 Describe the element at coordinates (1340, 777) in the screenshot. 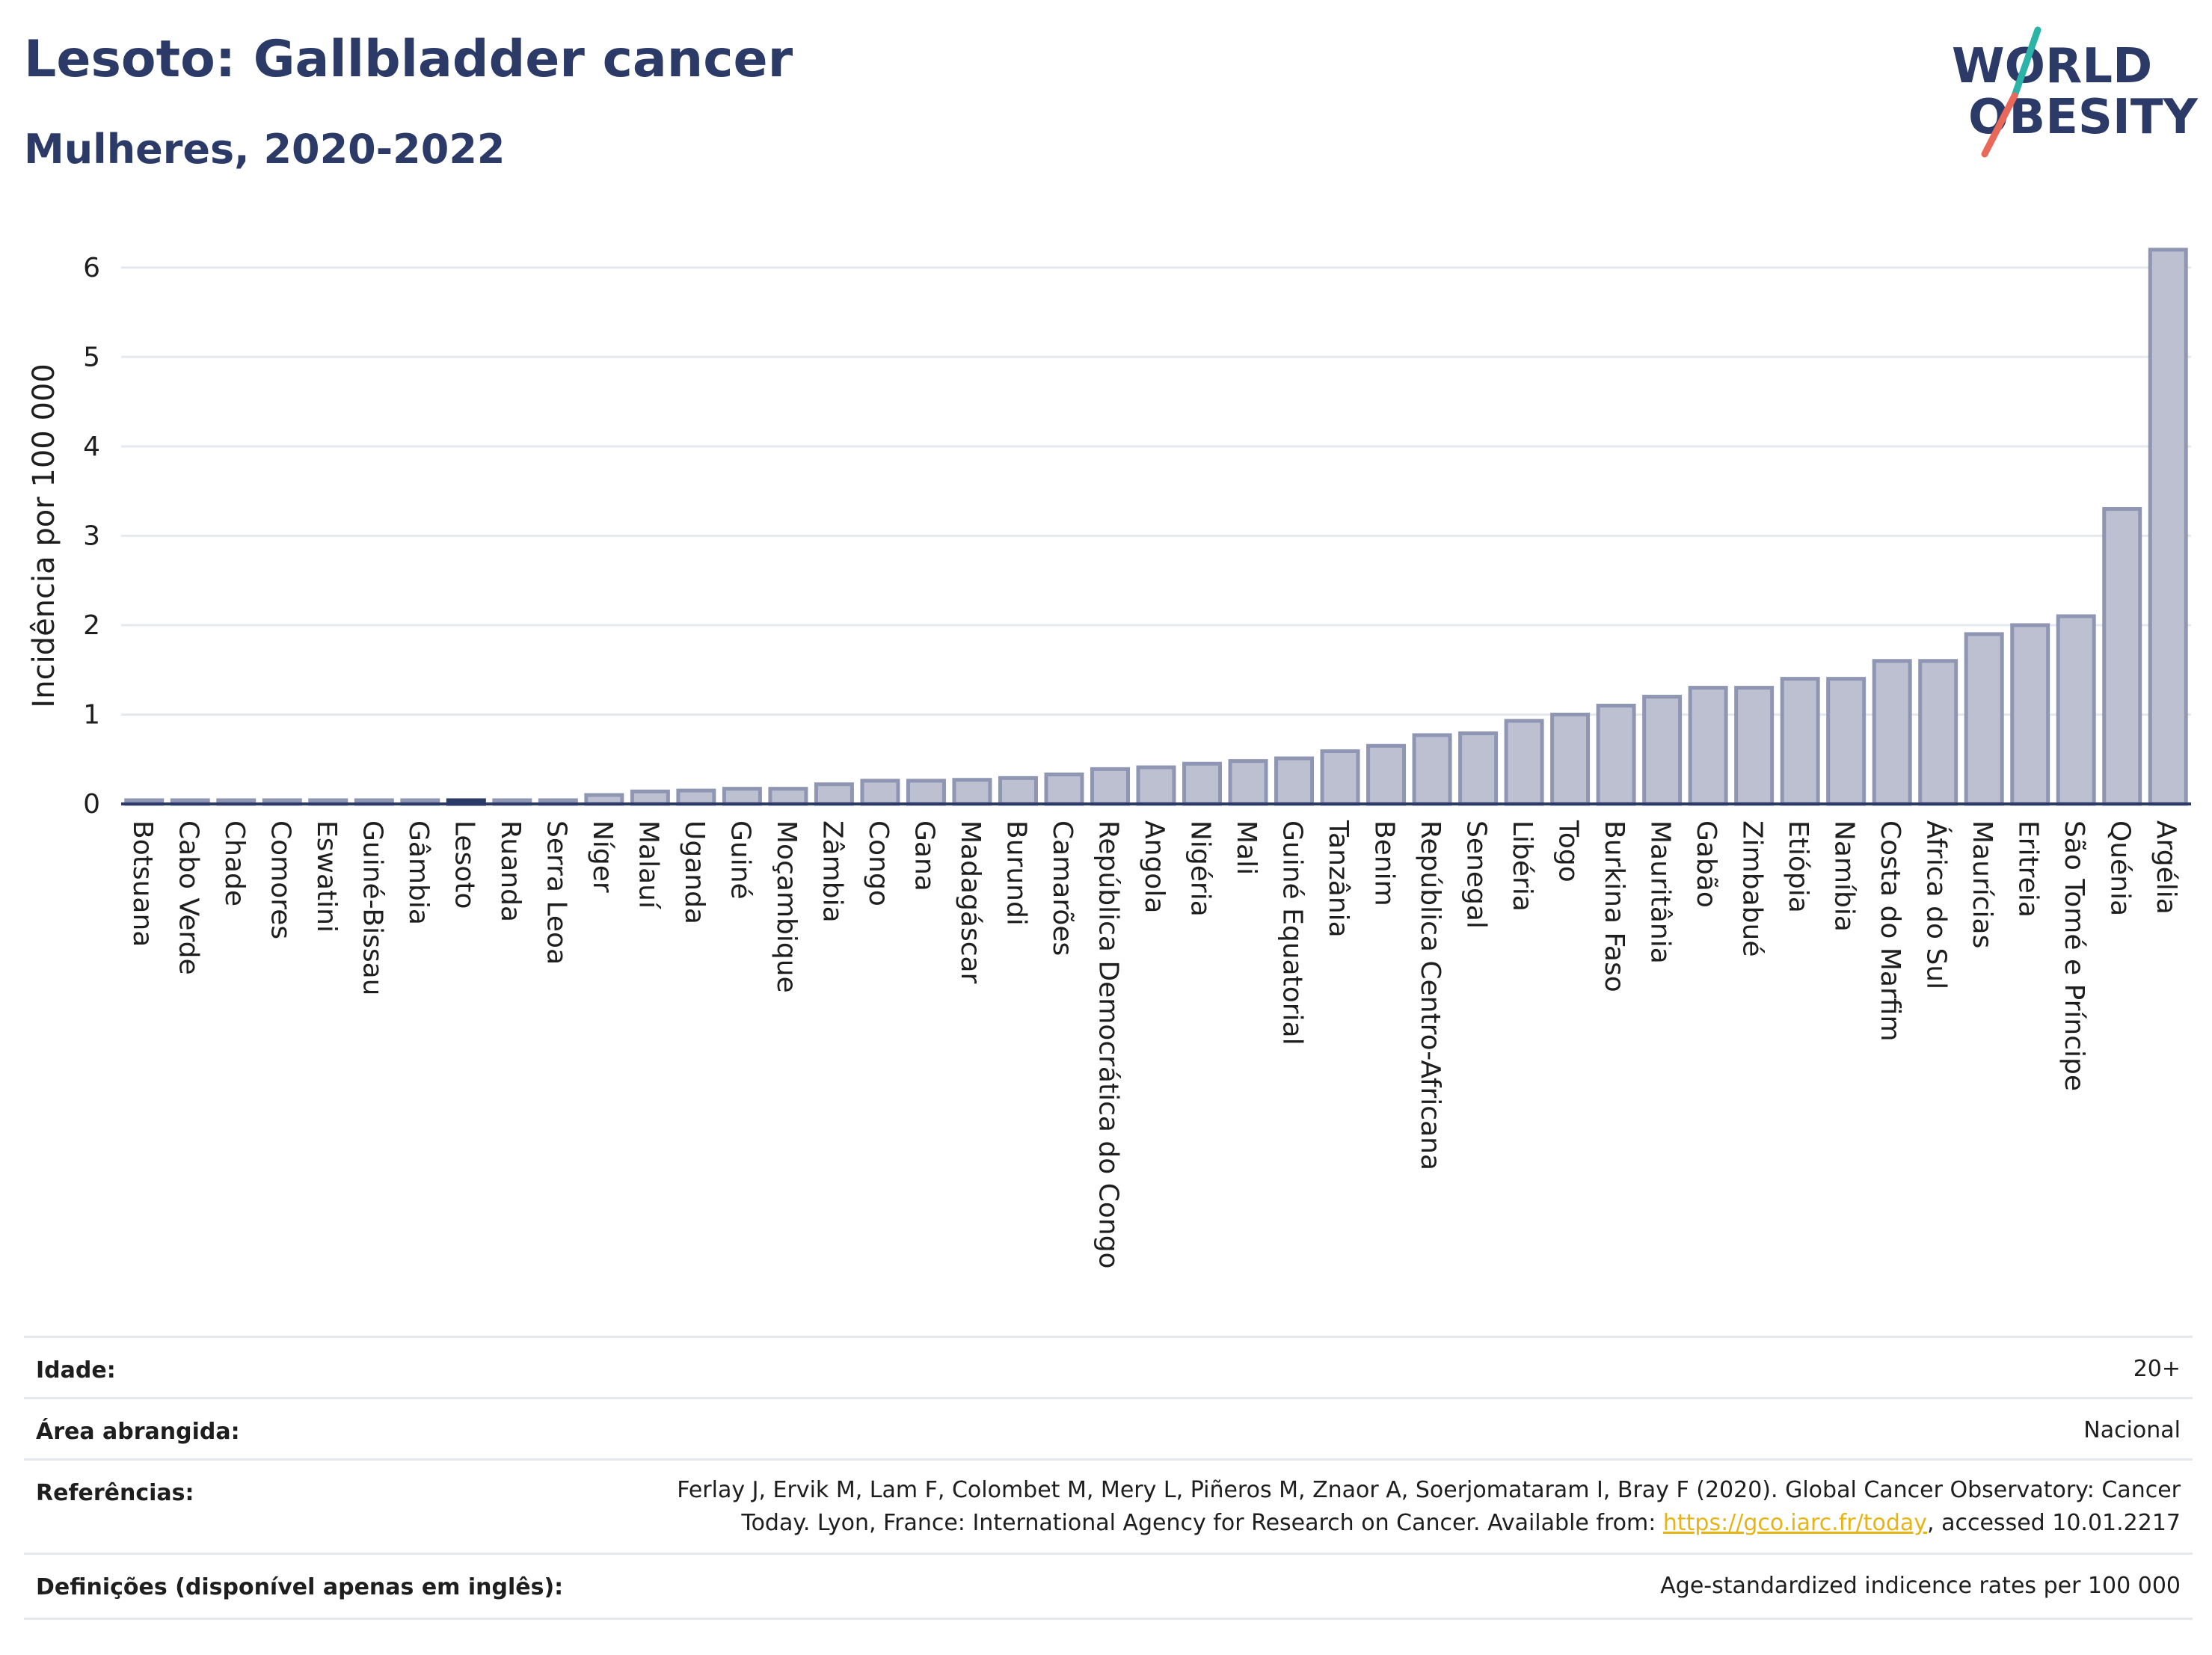

I see `bar-tanzânia` at that location.